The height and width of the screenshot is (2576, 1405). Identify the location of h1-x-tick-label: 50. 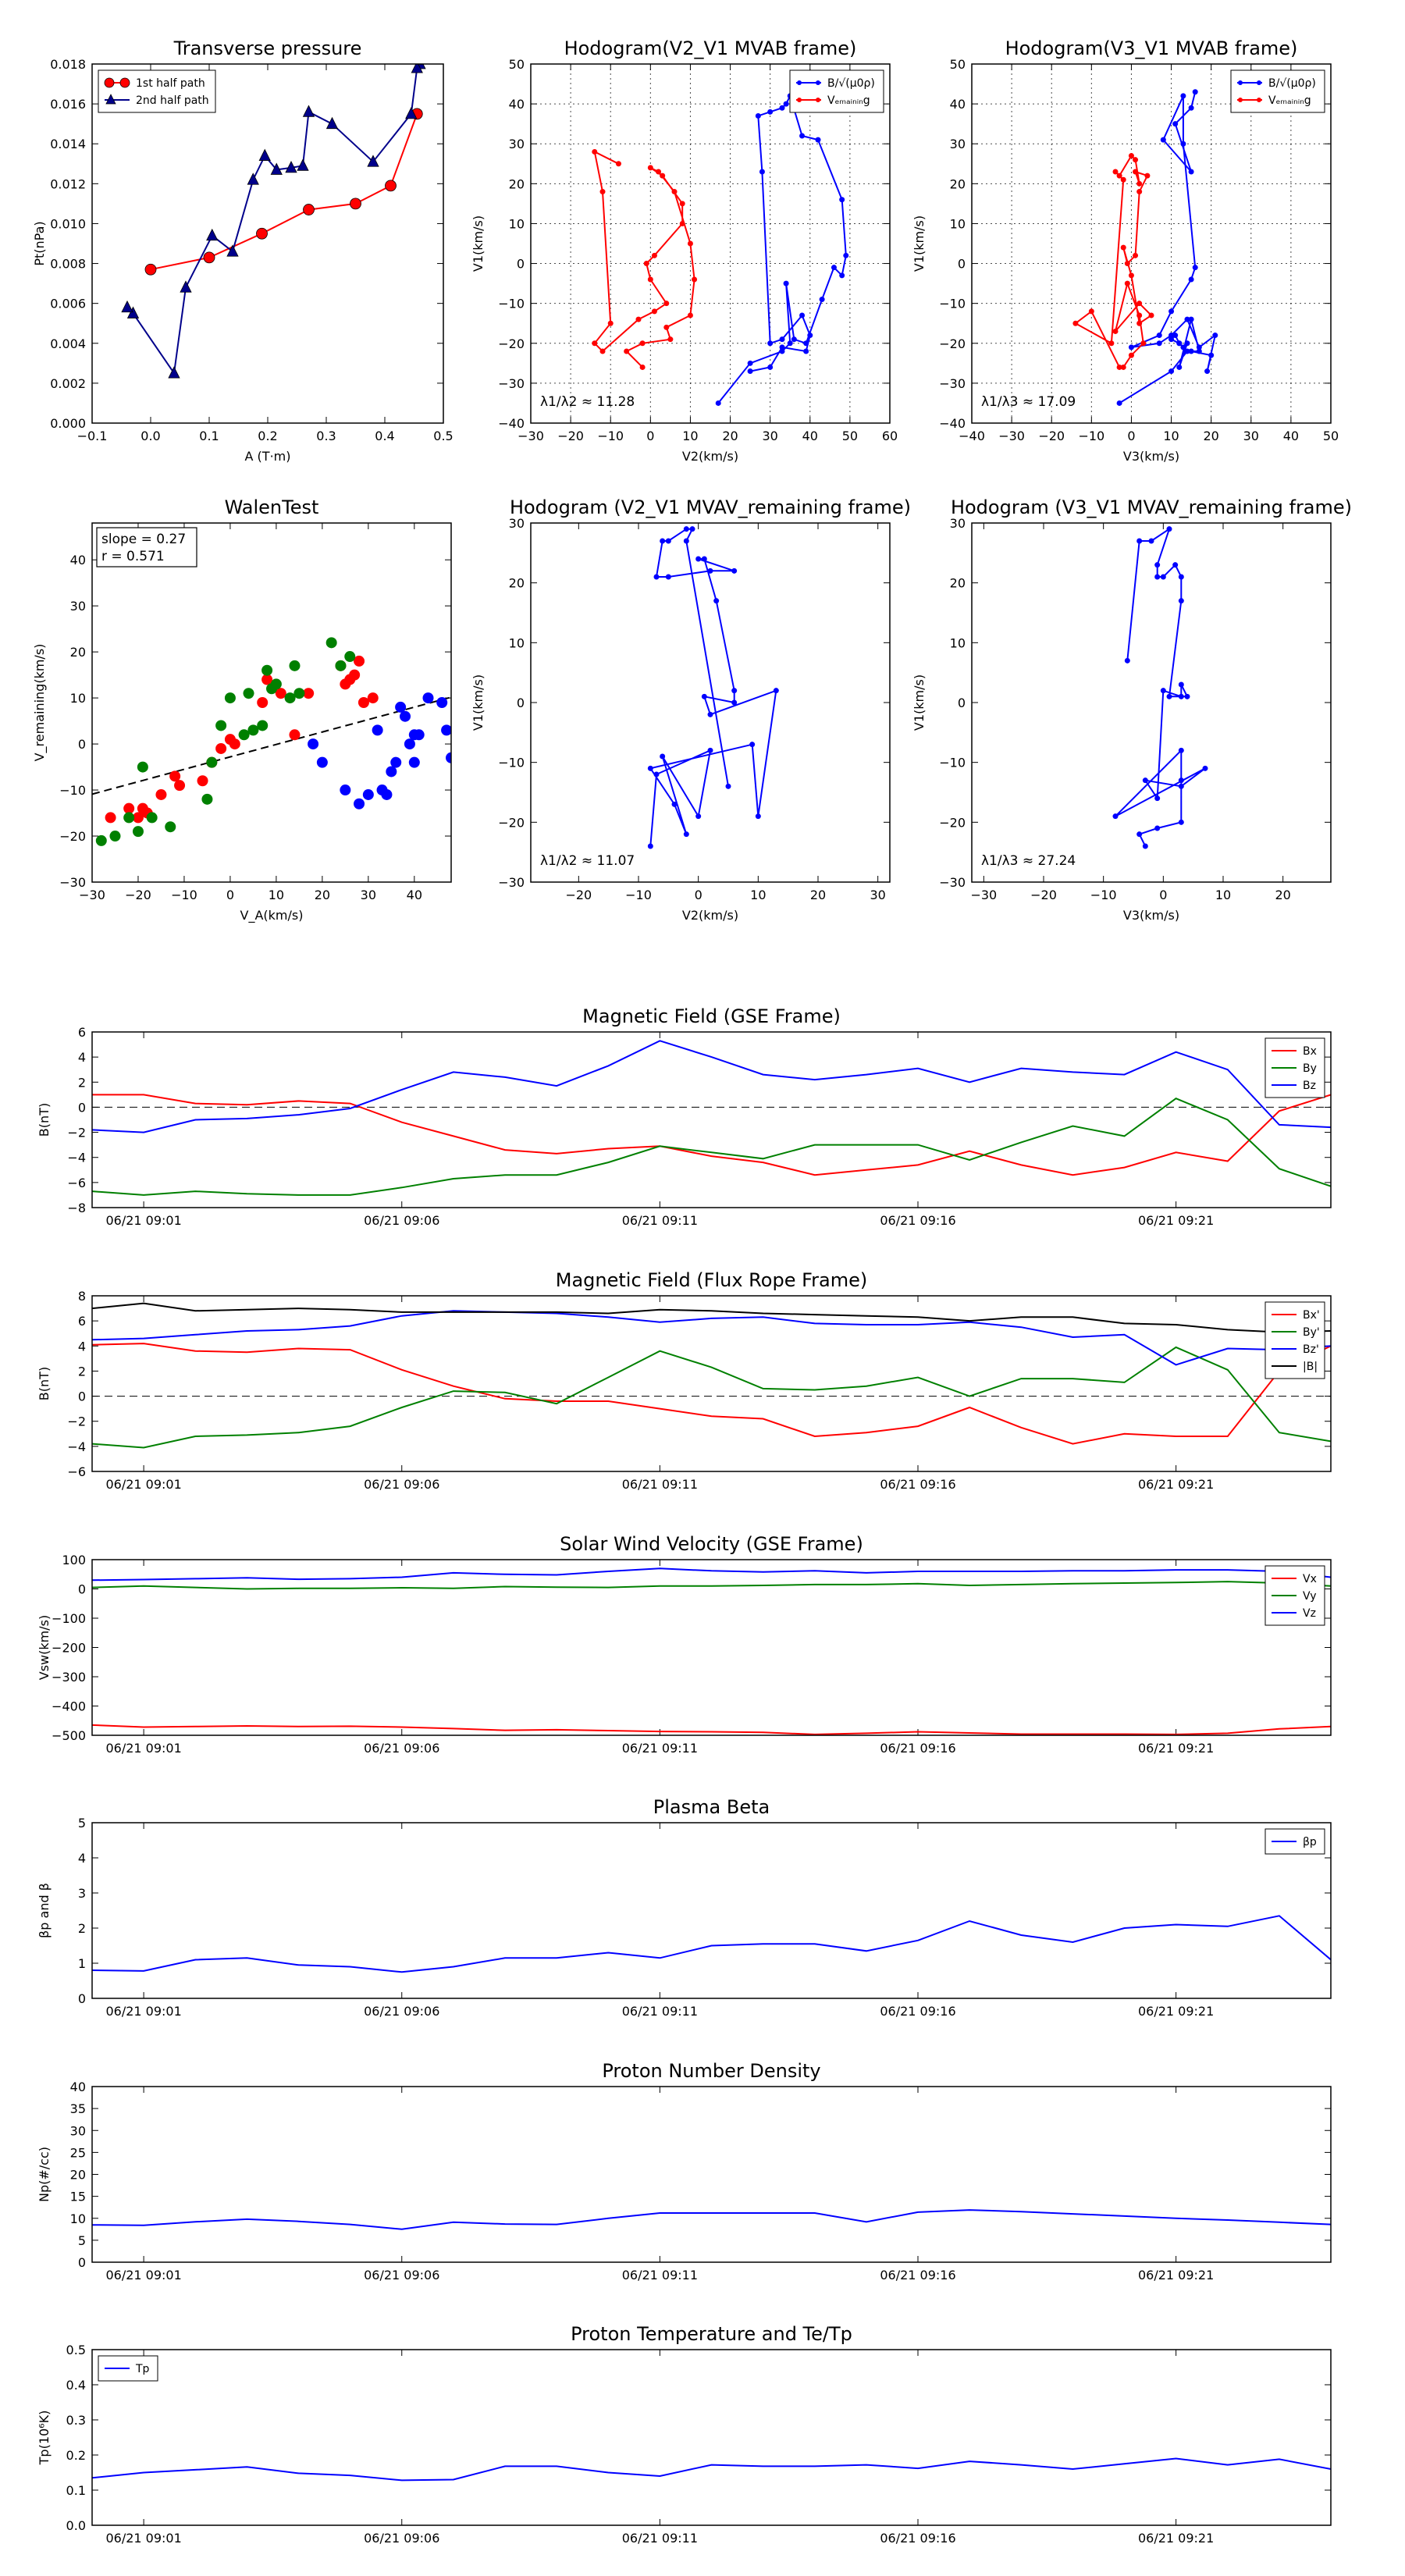
(850, 436).